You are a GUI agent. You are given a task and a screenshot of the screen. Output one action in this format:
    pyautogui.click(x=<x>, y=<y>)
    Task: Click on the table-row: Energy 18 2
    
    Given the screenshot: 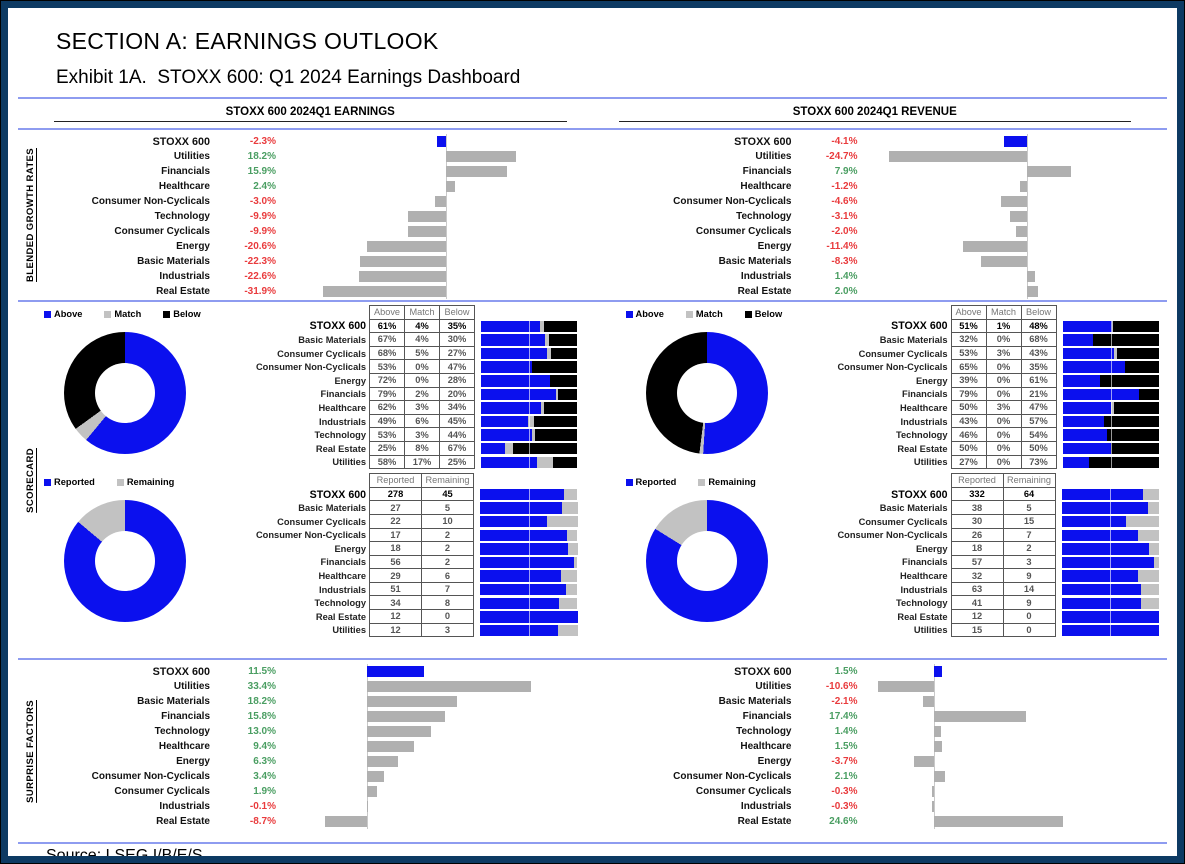 What is the action you would take?
    pyautogui.click(x=408, y=548)
    